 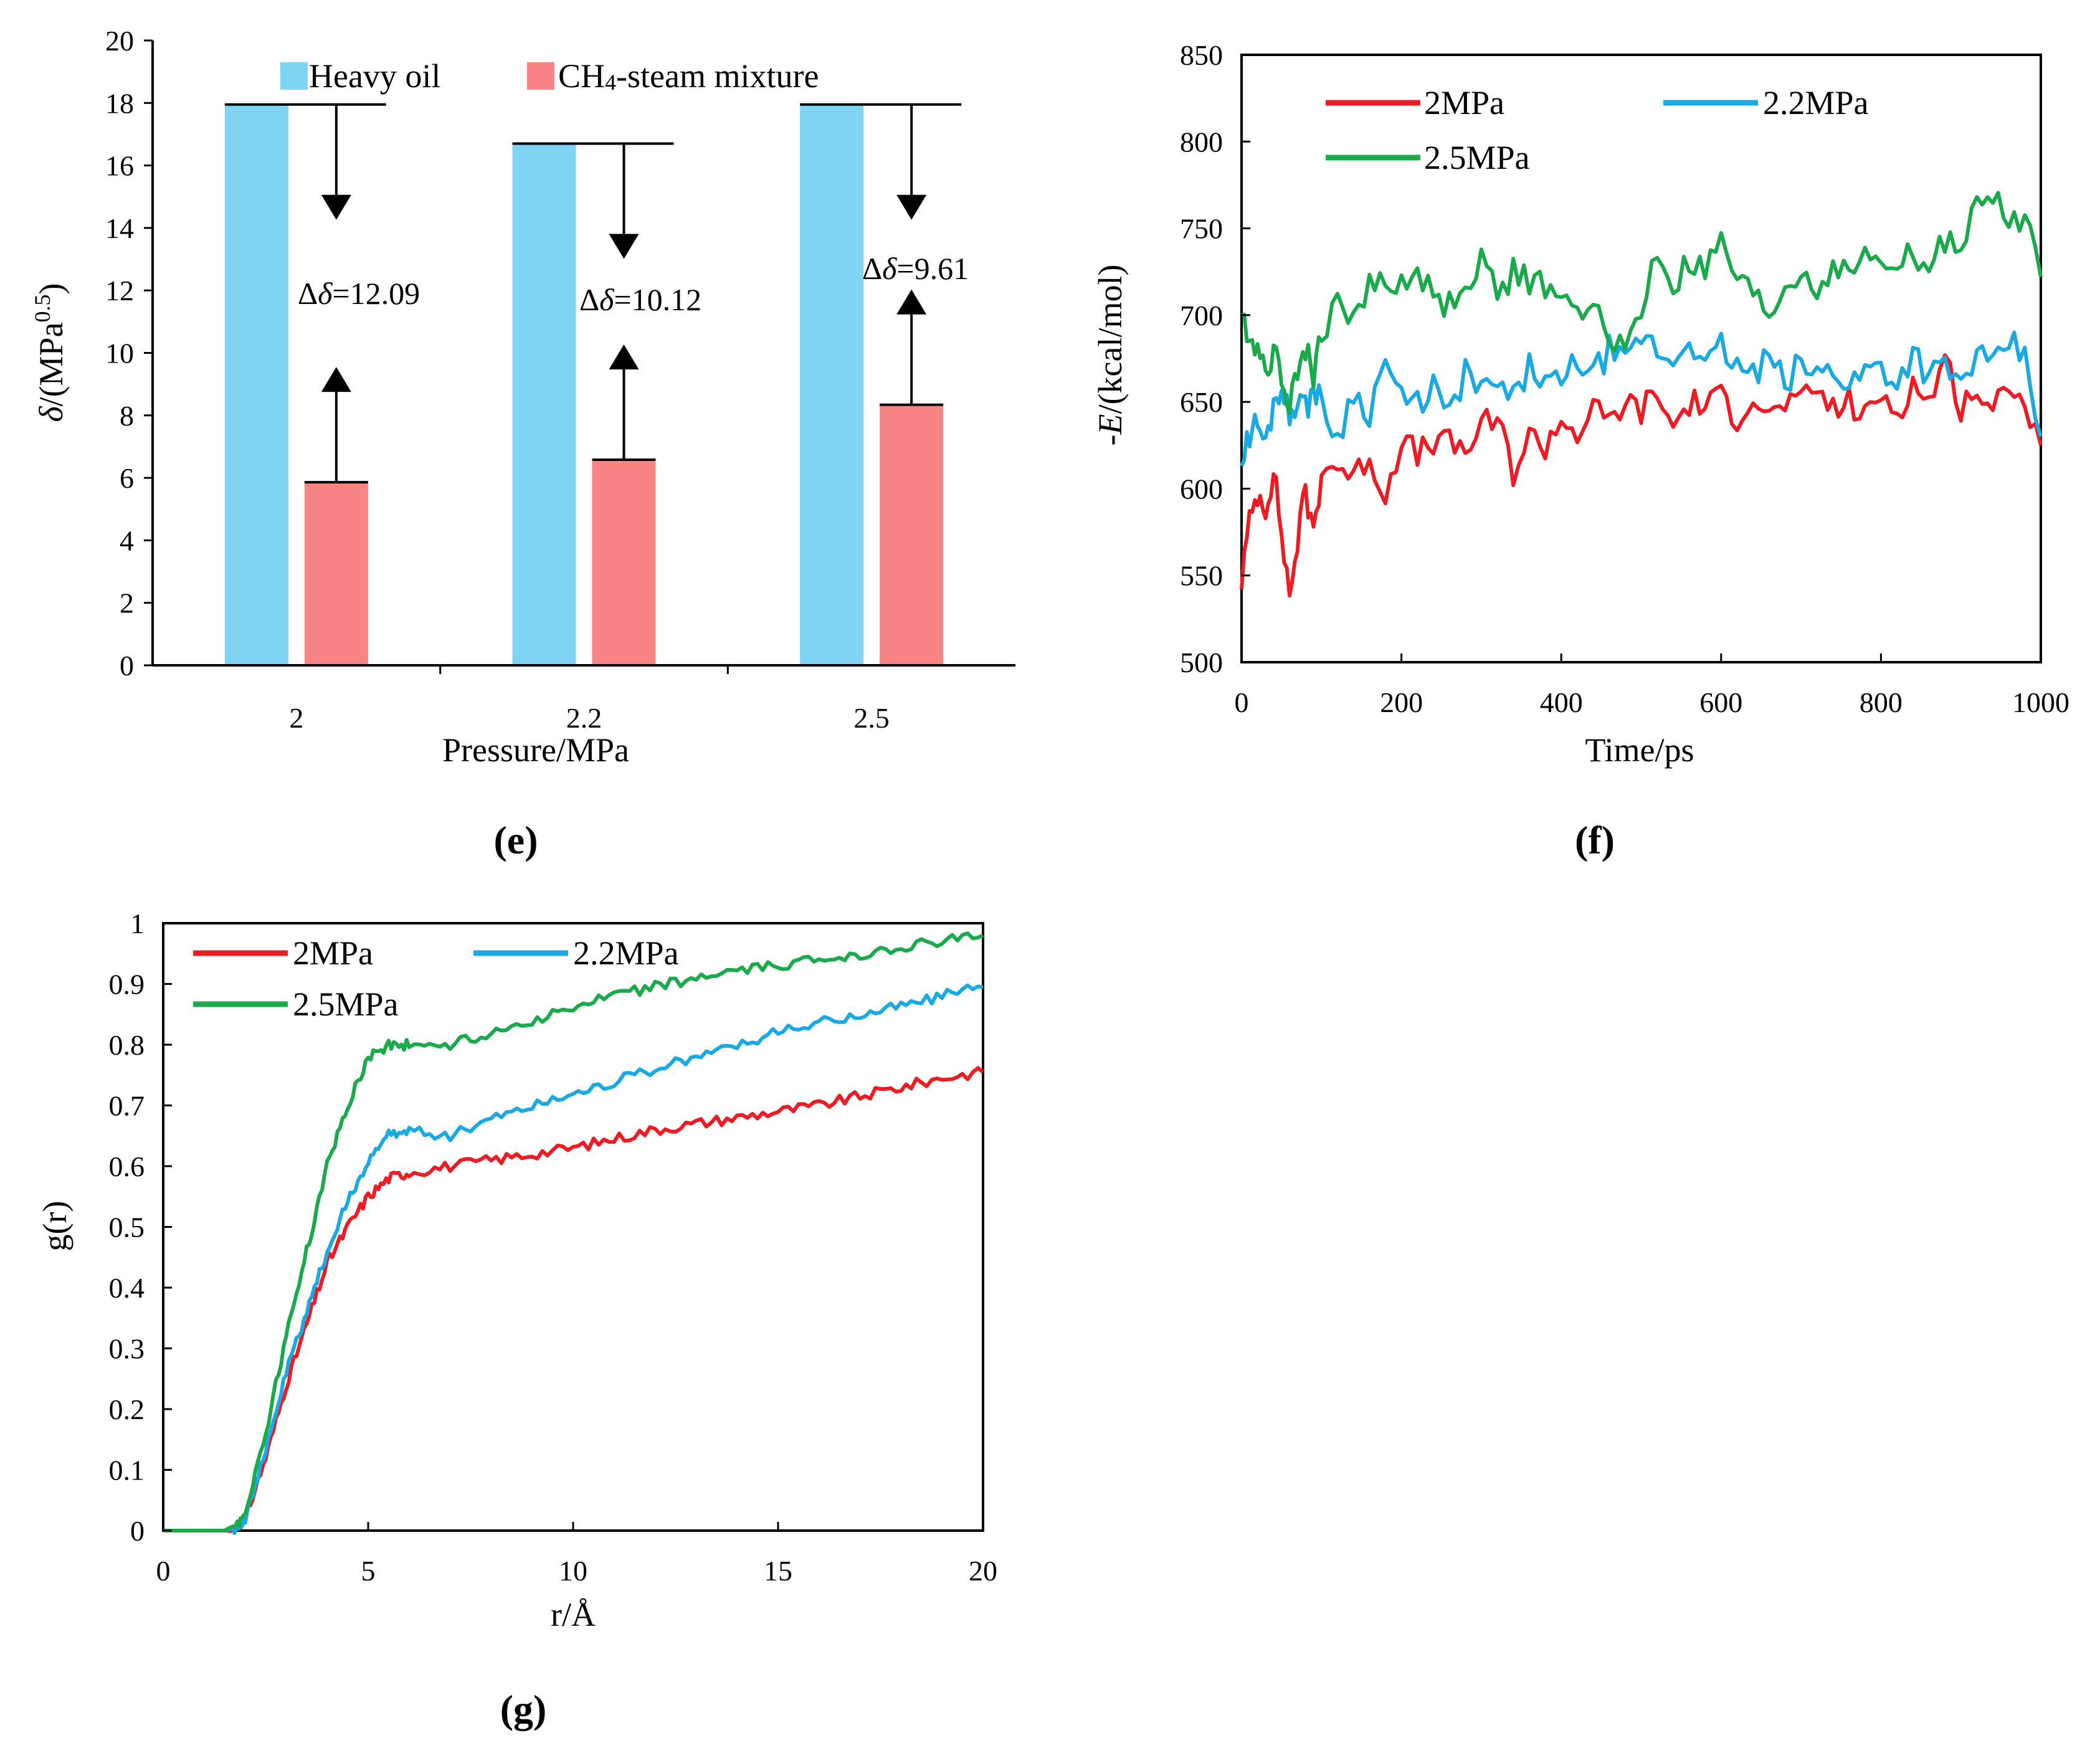 What do you see at coordinates (137, 924) in the screenshot?
I see `g-y-tick-label: 1` at bounding box center [137, 924].